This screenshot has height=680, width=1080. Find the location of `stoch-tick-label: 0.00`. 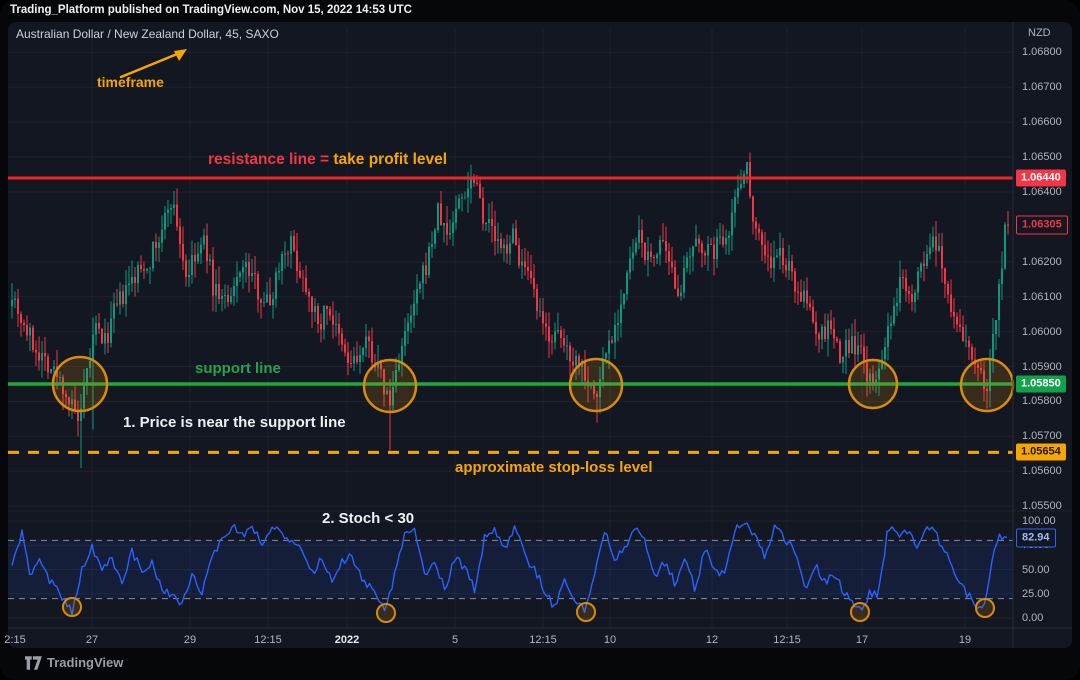

stoch-tick-label: 0.00 is located at coordinates (1033, 618).